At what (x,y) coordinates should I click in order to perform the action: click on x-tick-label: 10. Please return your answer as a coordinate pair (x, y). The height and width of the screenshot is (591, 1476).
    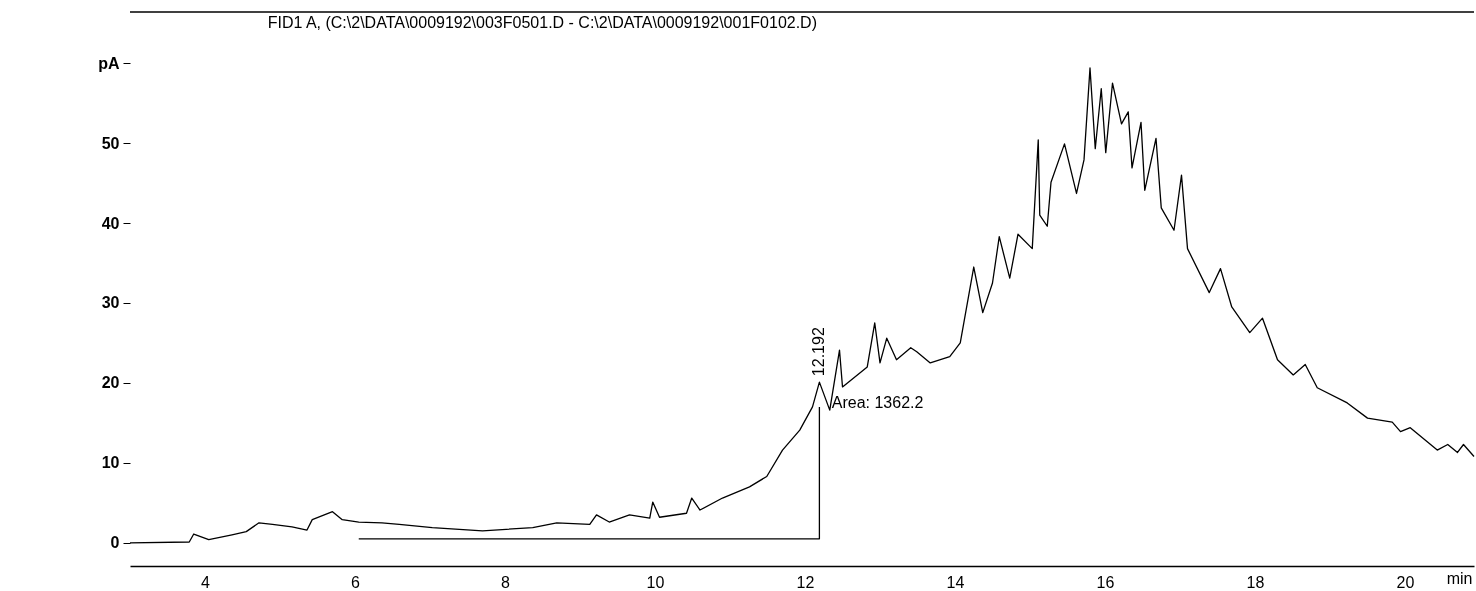
    Looking at the image, I should click on (655, 582).